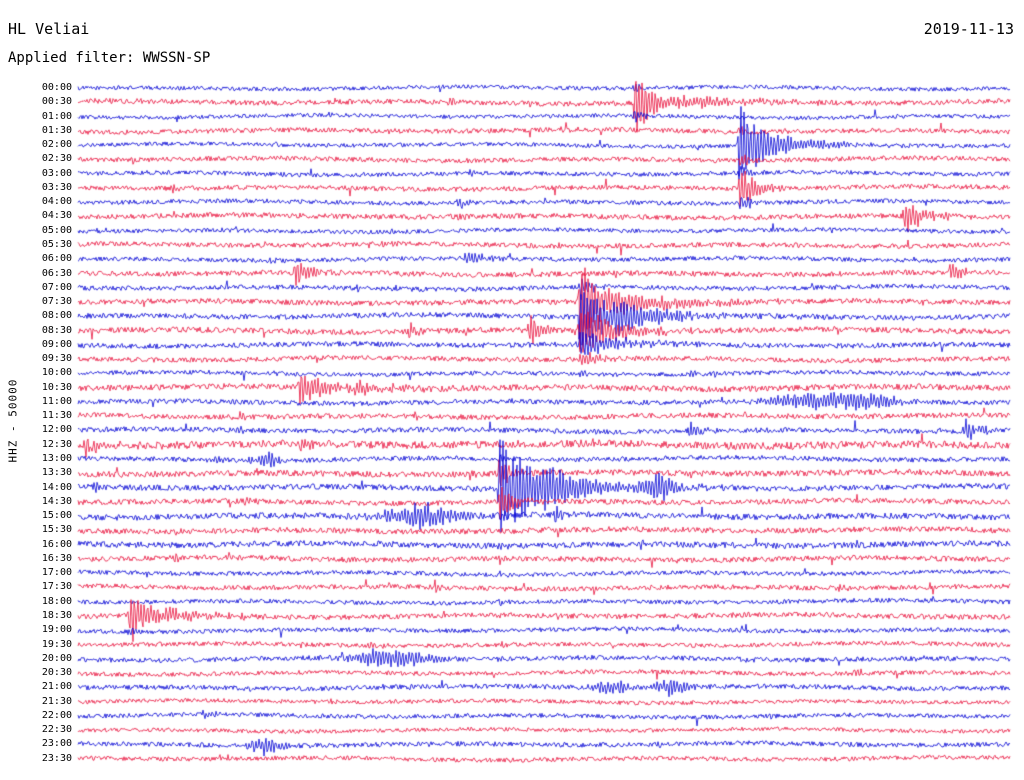 The image size is (1024, 780). What do you see at coordinates (56, 687) in the screenshot?
I see `row-label: 21:00` at bounding box center [56, 687].